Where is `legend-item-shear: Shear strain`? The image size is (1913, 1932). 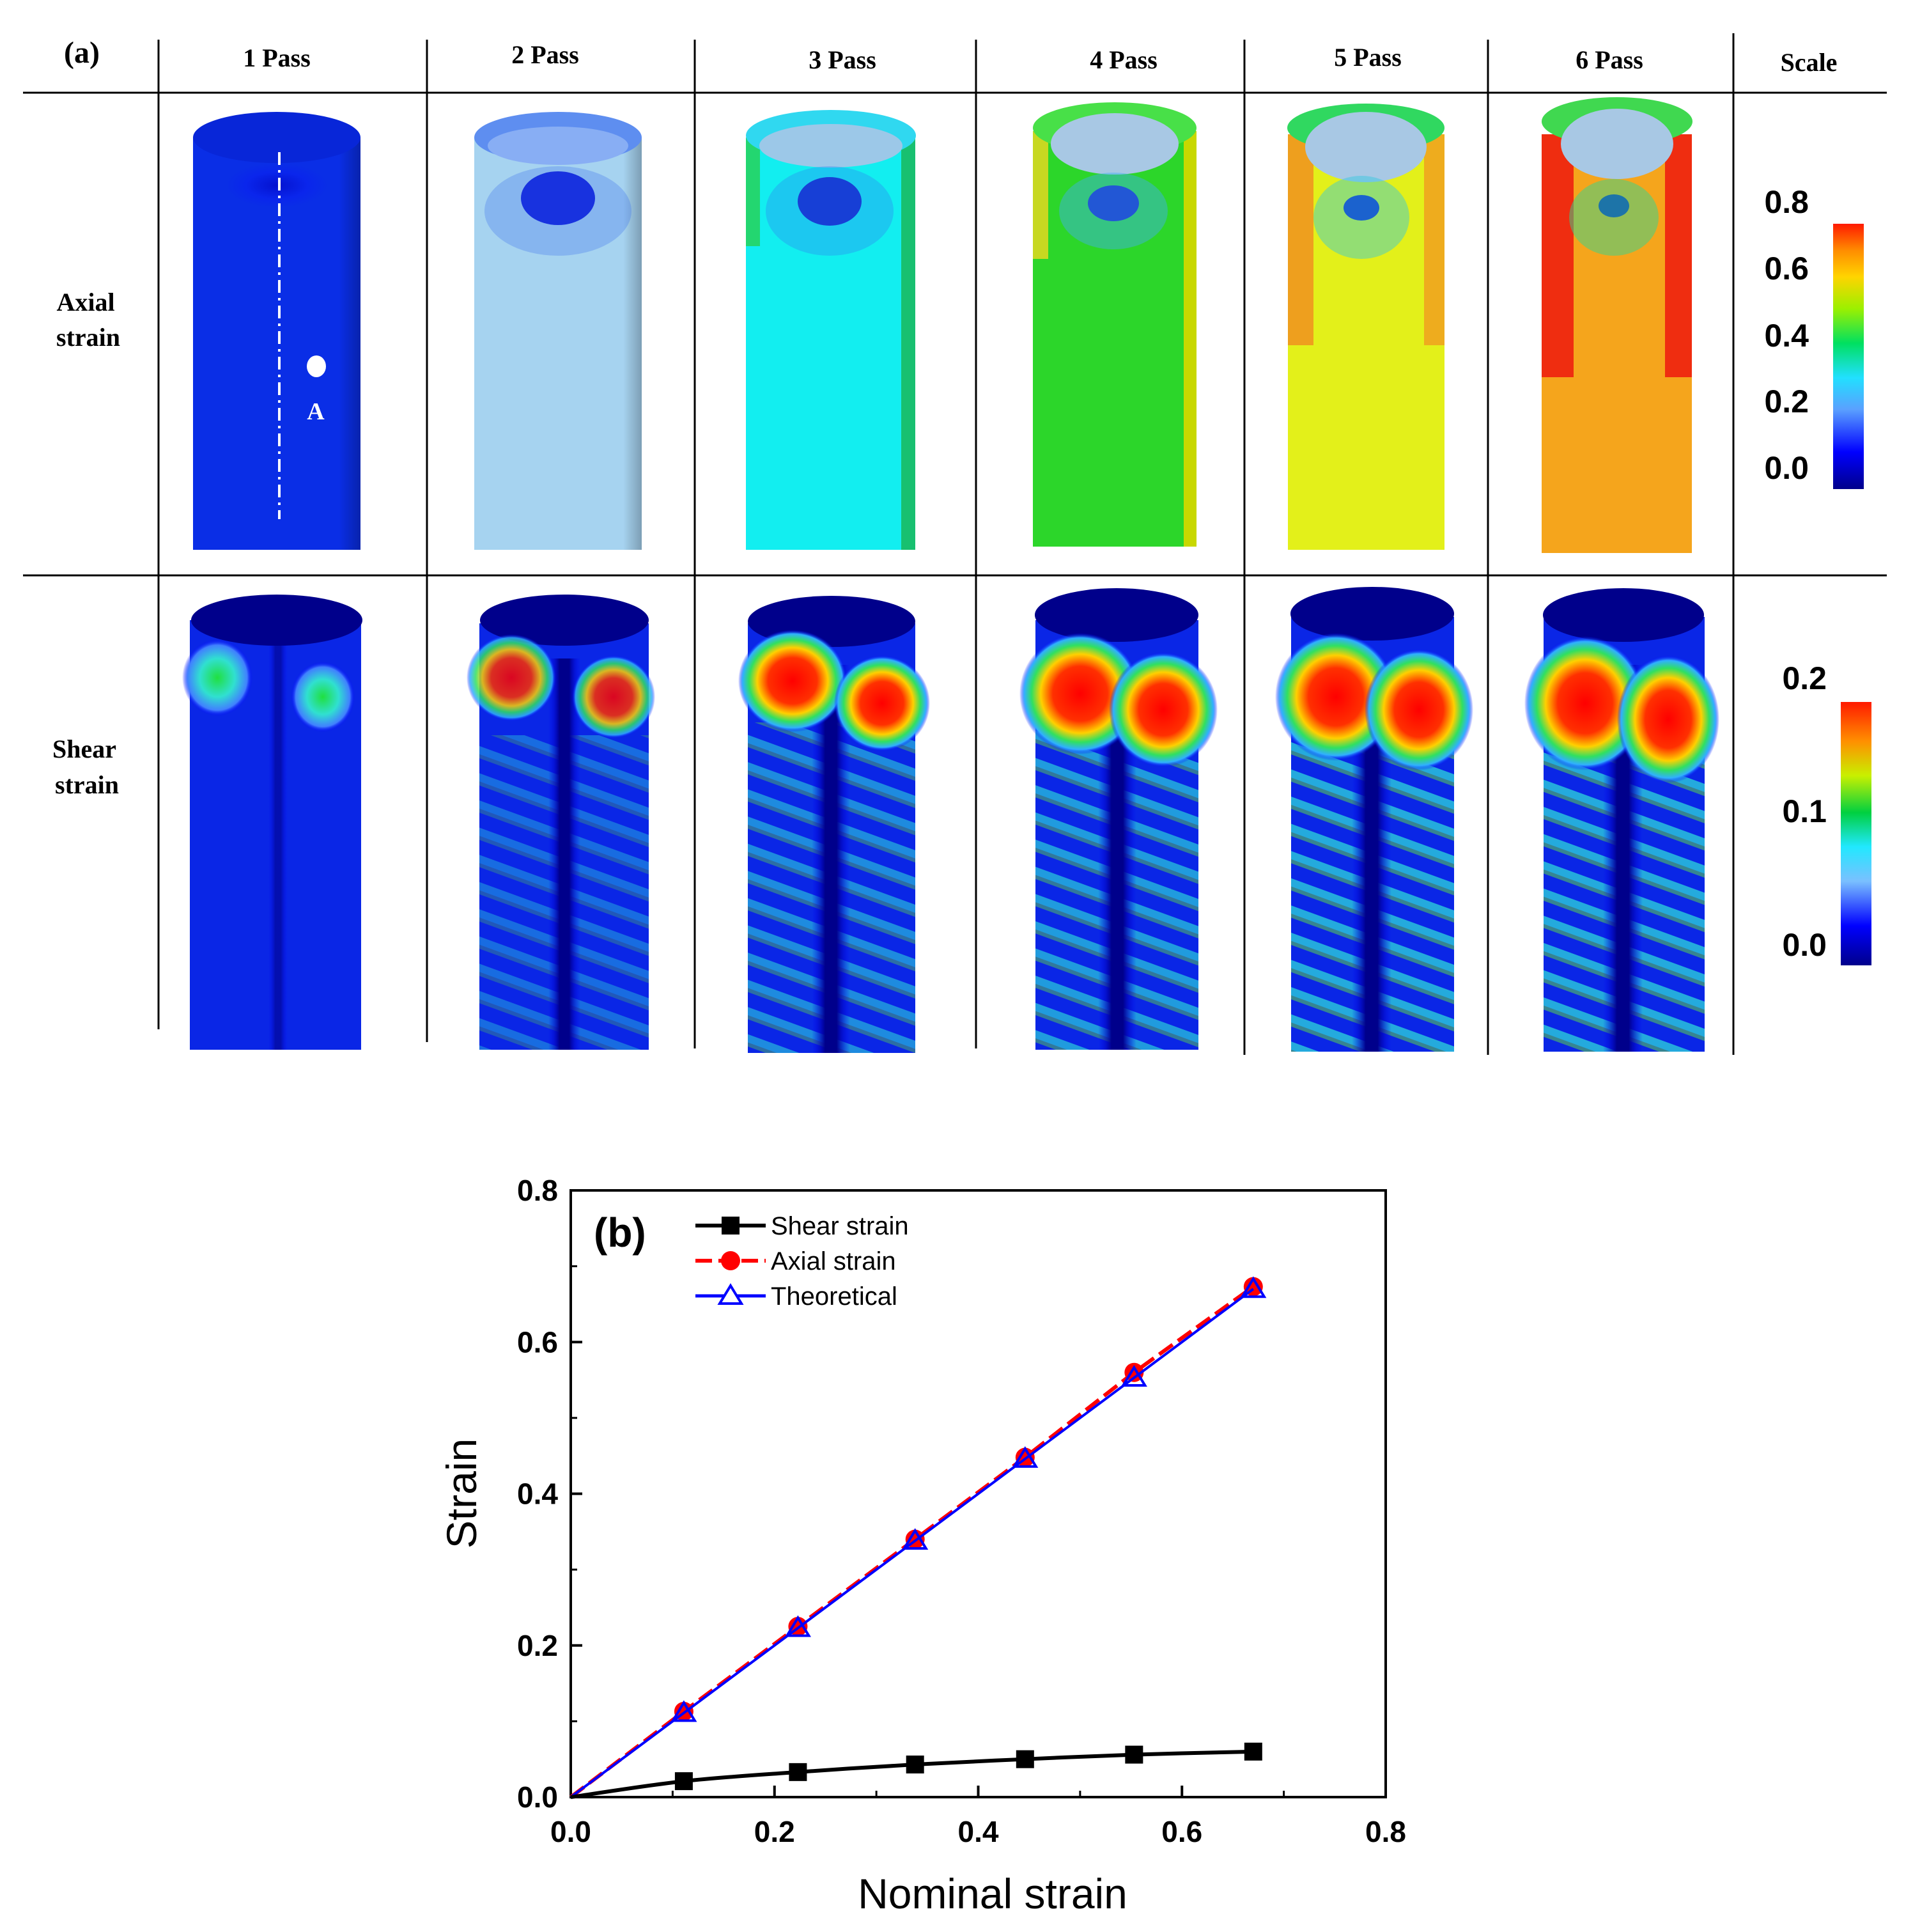
legend-item-shear: Shear strain is located at coordinates (802, 1226).